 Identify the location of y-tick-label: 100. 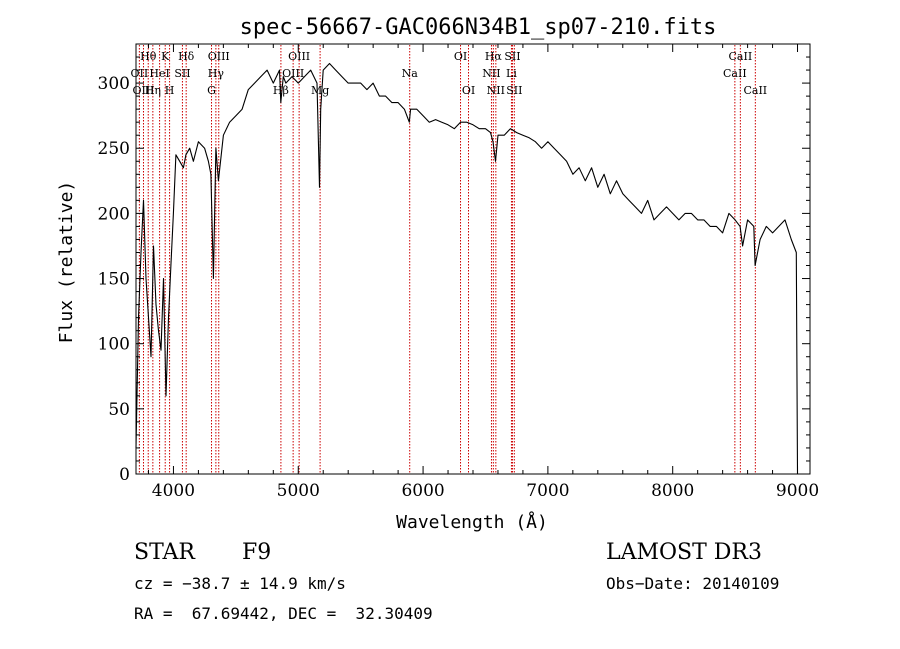
(114, 345).